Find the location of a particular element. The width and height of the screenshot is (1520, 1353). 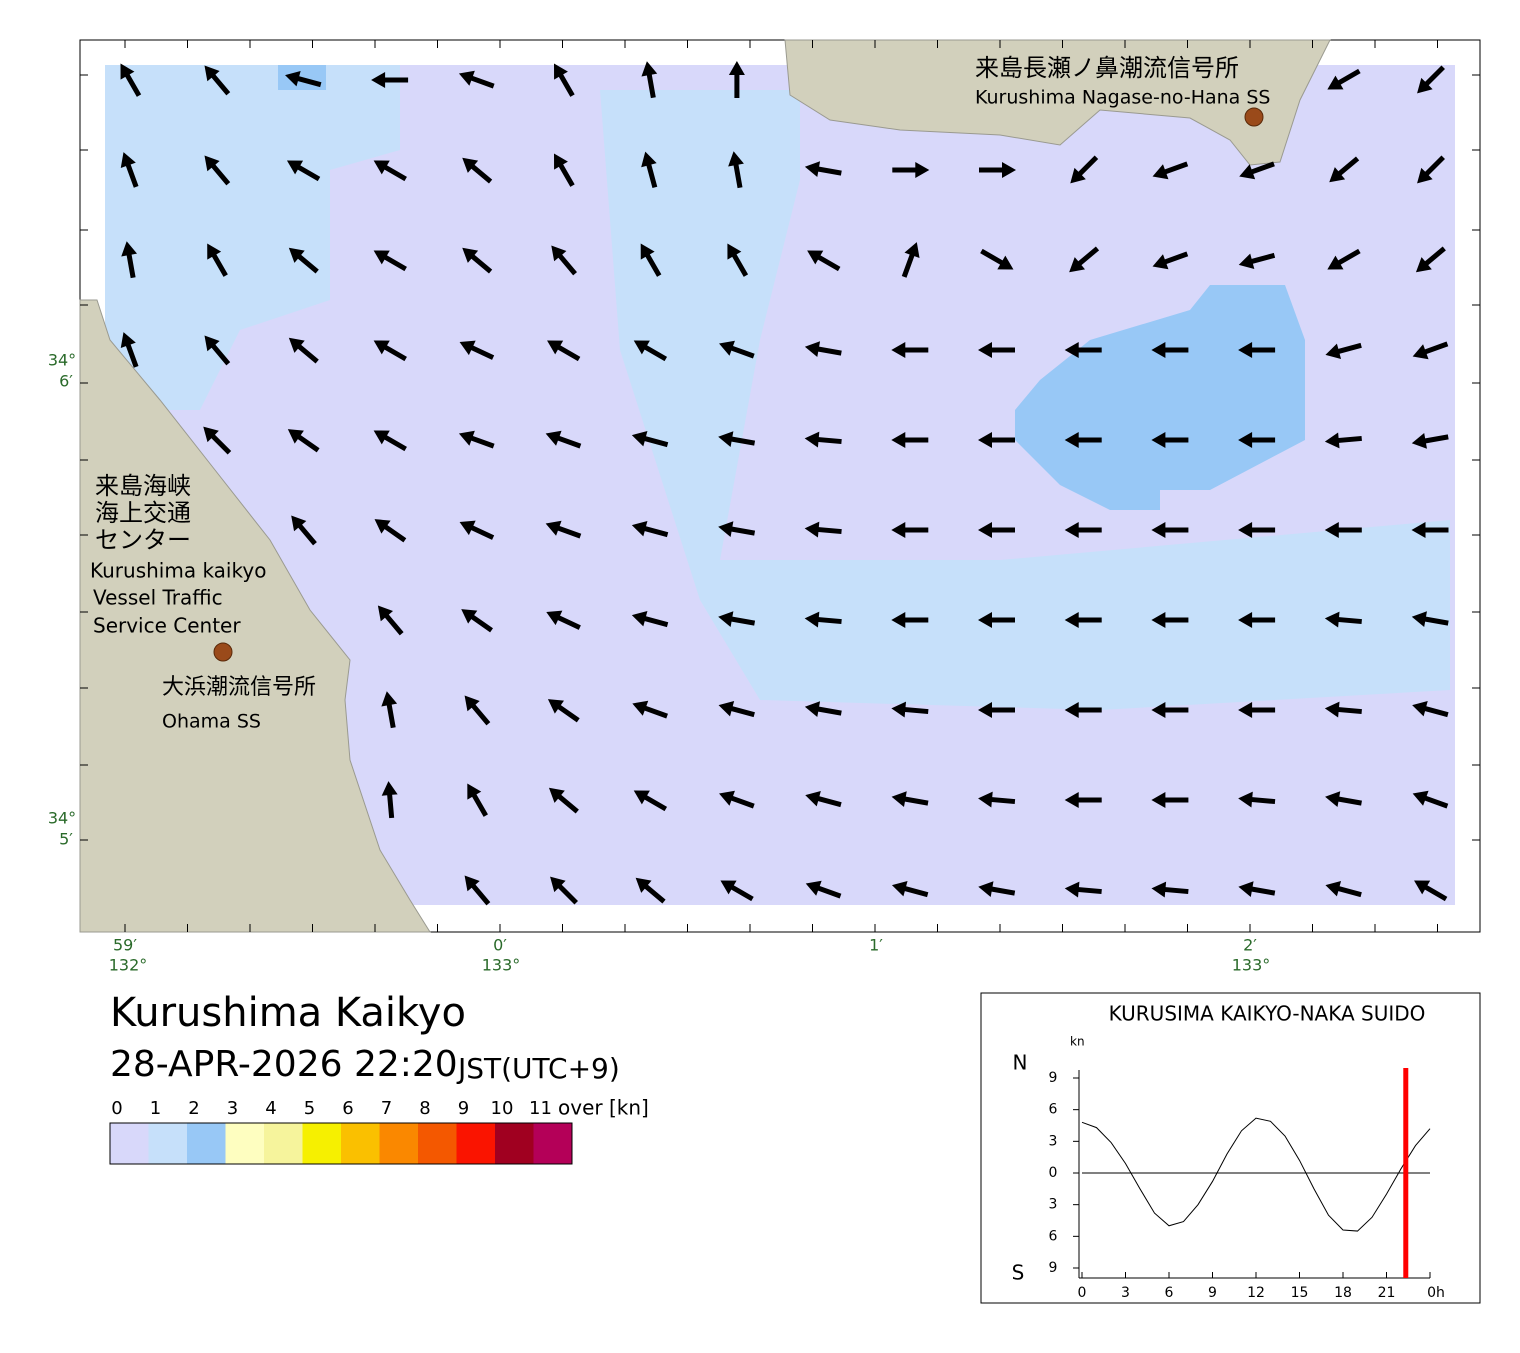

chart-title: KURUSIMA KAIKYO-NAKA SUIDO is located at coordinates (1267, 1014).